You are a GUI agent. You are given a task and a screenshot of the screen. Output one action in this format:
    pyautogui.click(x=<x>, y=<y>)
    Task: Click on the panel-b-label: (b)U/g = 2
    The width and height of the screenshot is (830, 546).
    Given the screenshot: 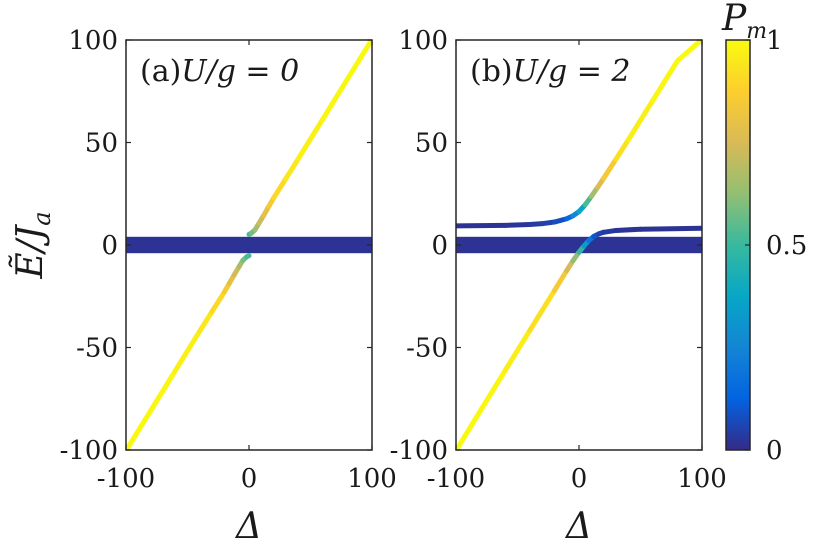 What is the action you would take?
    pyautogui.click(x=550, y=71)
    